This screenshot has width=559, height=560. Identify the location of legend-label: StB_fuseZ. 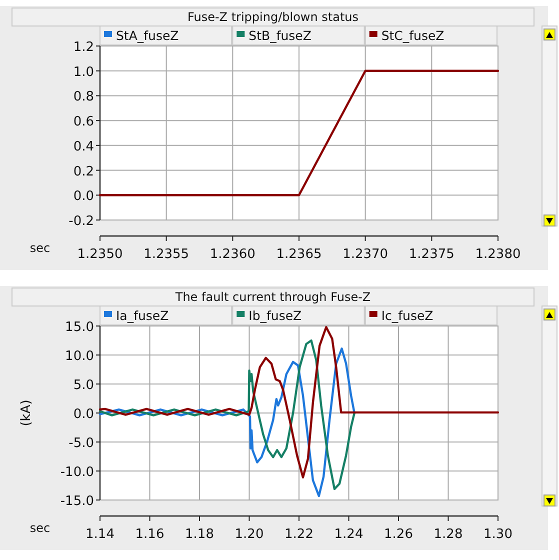
(280, 35).